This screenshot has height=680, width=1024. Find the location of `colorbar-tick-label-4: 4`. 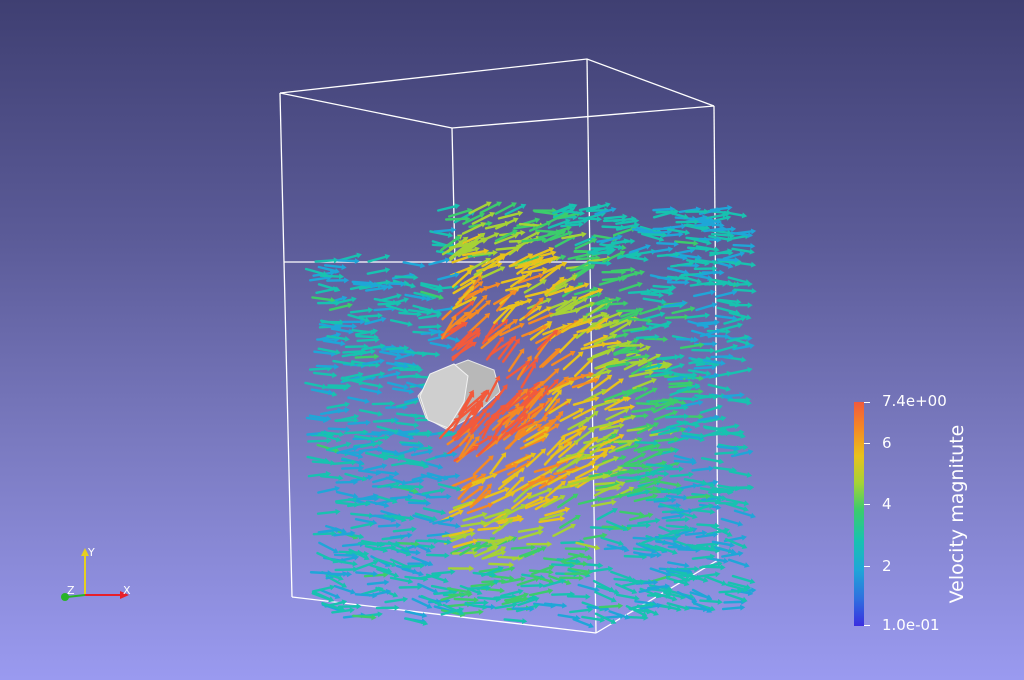

colorbar-tick-label-4: 4 is located at coordinates (887, 504).